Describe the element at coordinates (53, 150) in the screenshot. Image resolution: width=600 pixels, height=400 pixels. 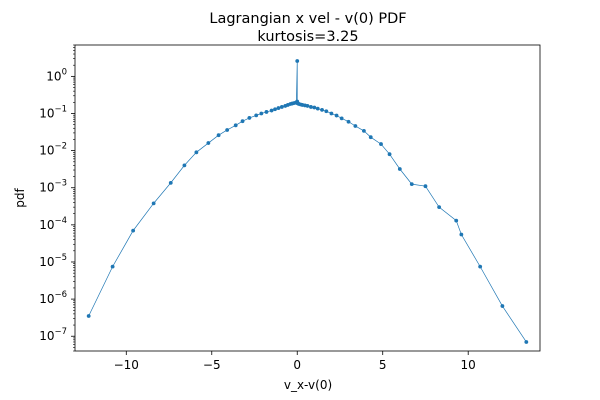
I see `y-tick-label: 10⁻²` at that location.